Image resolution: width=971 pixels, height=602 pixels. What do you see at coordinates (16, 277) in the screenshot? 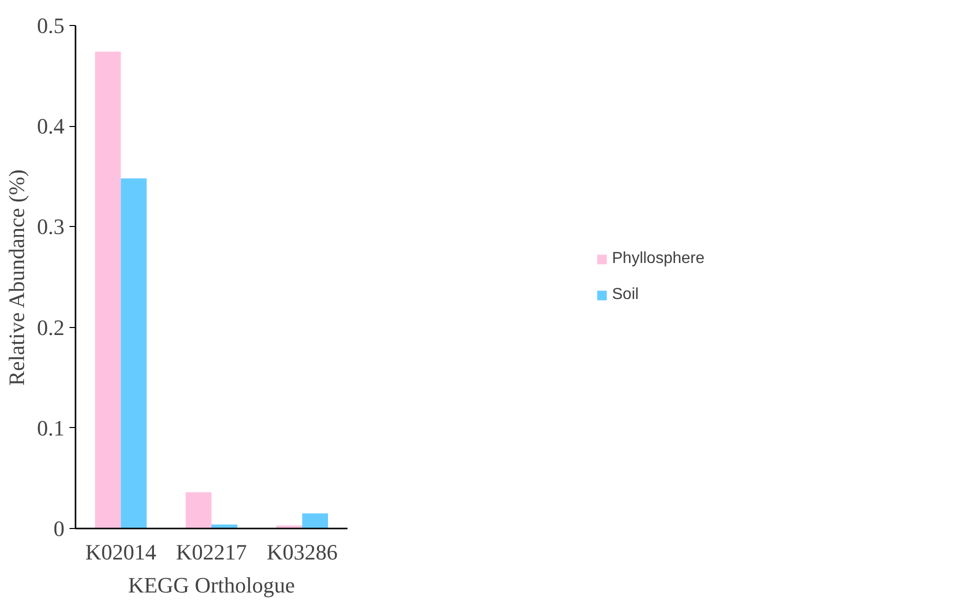
I see `y-axis-title: Relative Abundance (%)` at bounding box center [16, 277].